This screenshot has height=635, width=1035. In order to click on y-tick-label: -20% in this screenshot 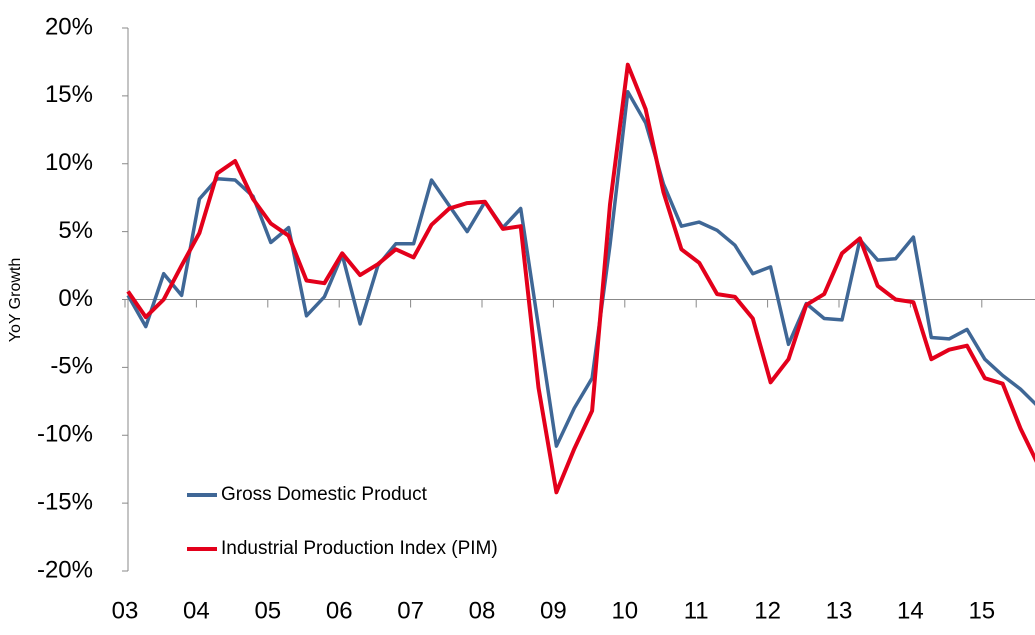, I will do `click(65, 569)`.